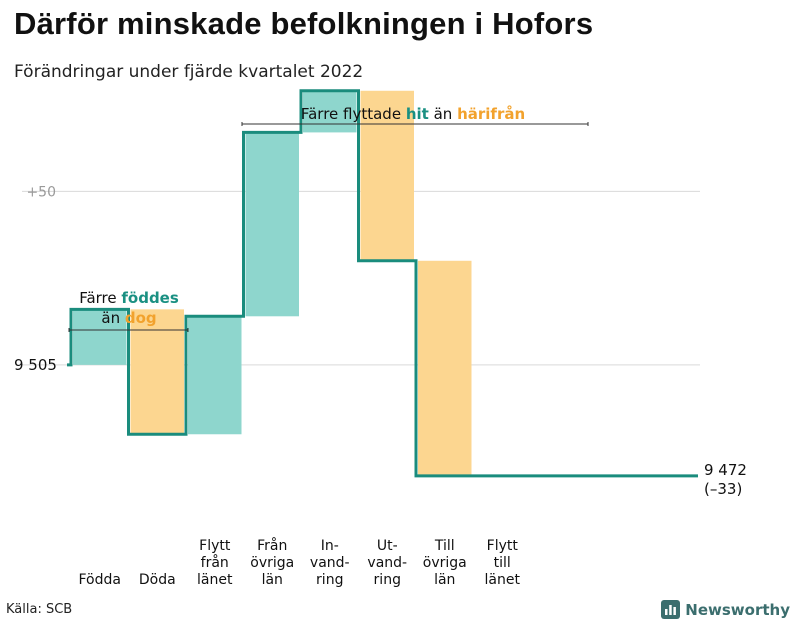  Describe the element at coordinates (723, 489) in the screenshot. I see `end-change-label: (–33)` at that location.